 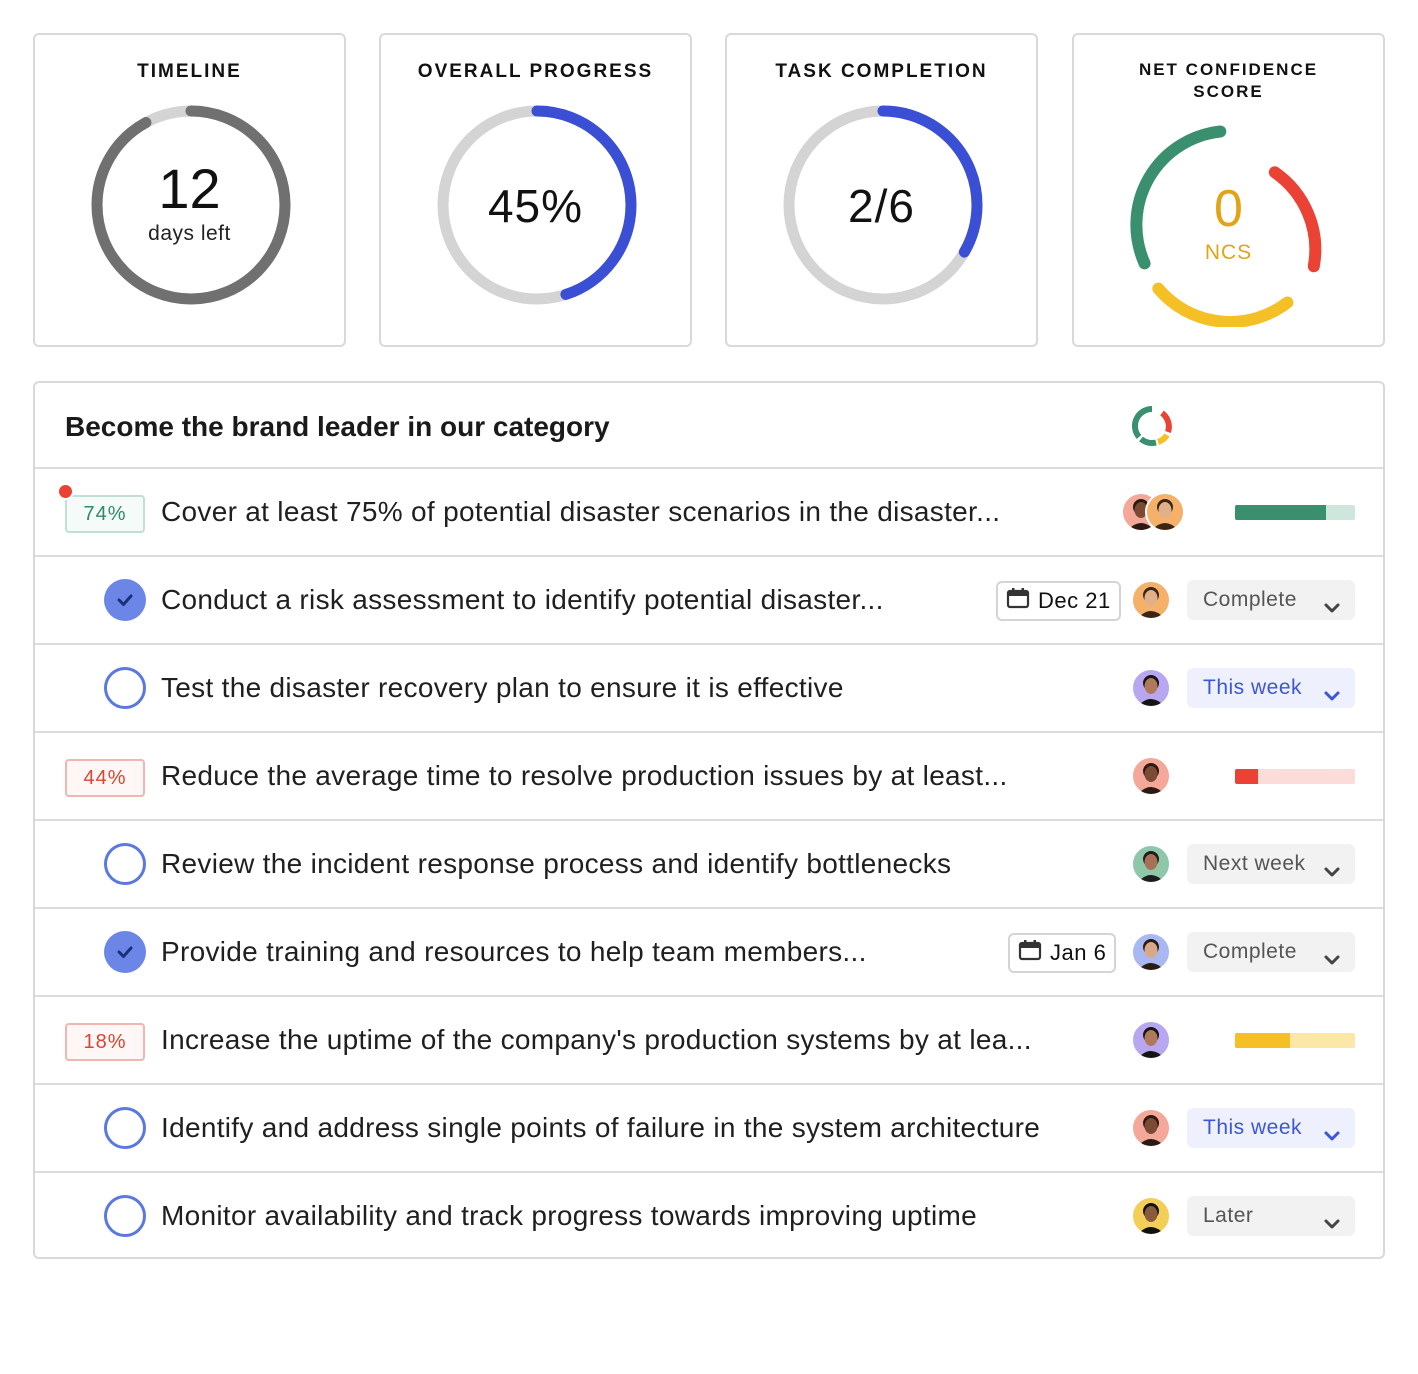 I want to click on progress-percent-badge: 18%, so click(x=105, y=1042).